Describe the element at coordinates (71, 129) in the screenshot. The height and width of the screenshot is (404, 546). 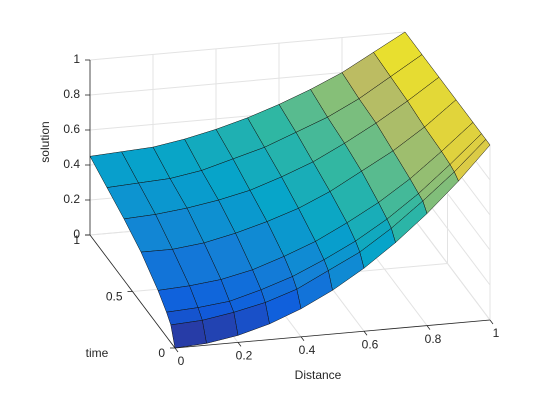
I see `z-tick-label: 0.6` at that location.